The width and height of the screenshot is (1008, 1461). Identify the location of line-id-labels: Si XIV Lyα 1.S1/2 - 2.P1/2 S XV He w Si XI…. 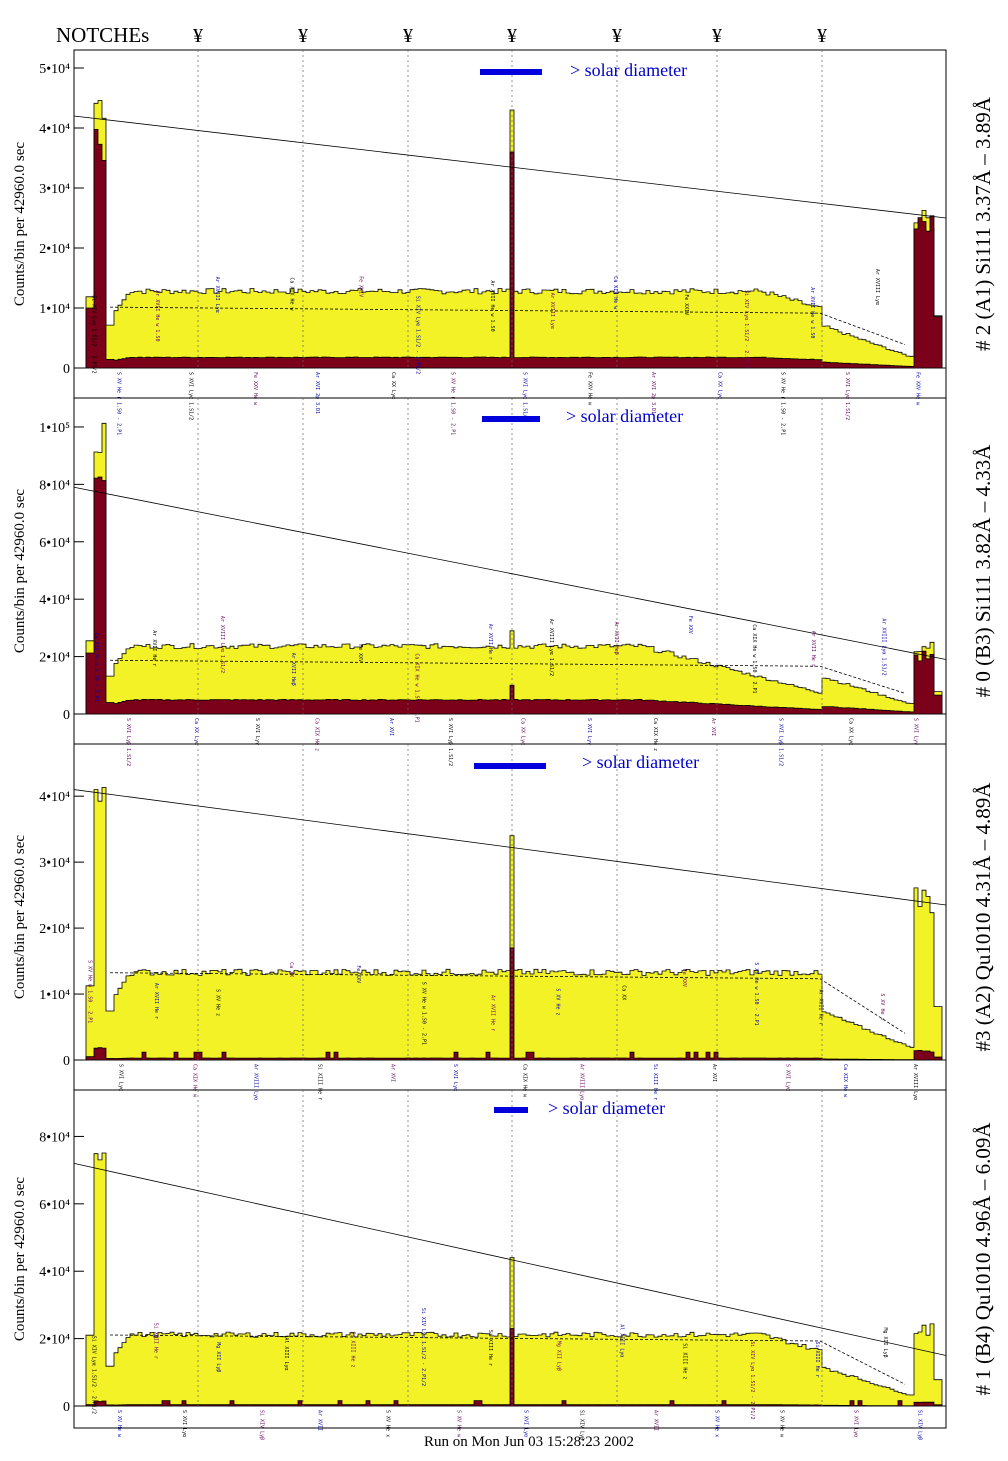
(507, 1374).